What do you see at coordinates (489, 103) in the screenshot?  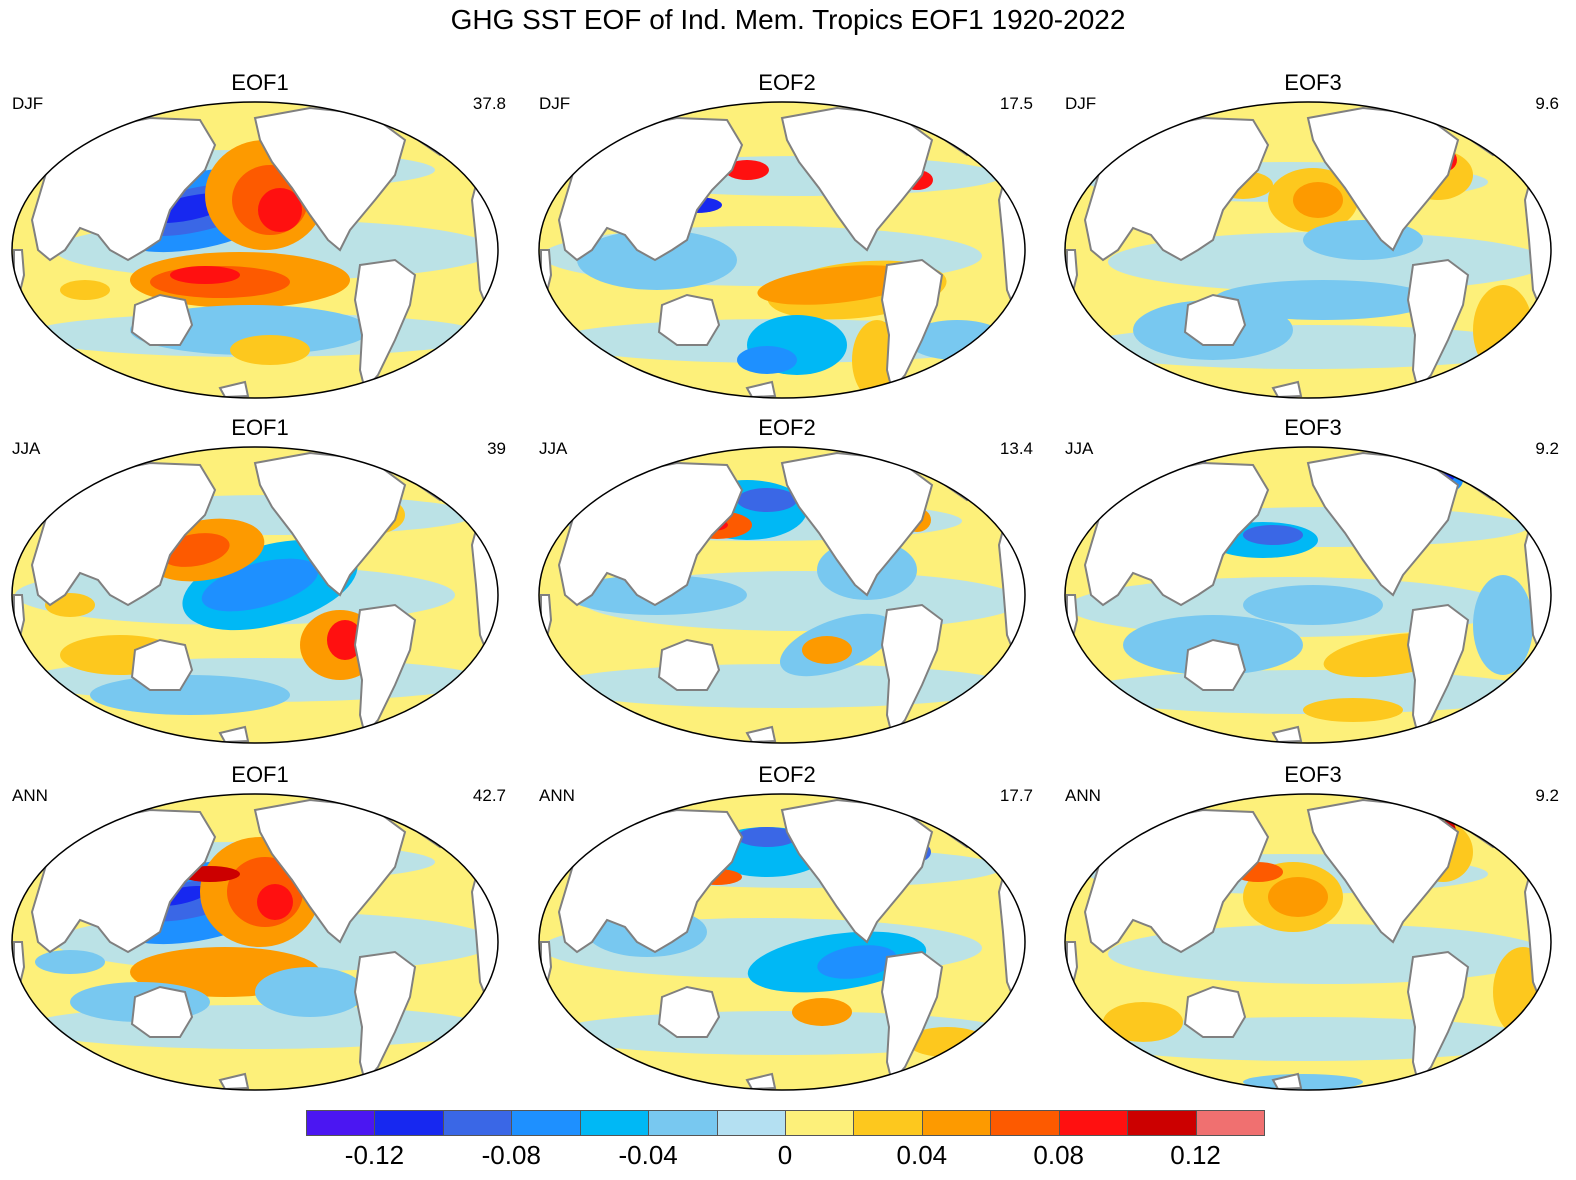 I see `panel-variance: 37.8` at bounding box center [489, 103].